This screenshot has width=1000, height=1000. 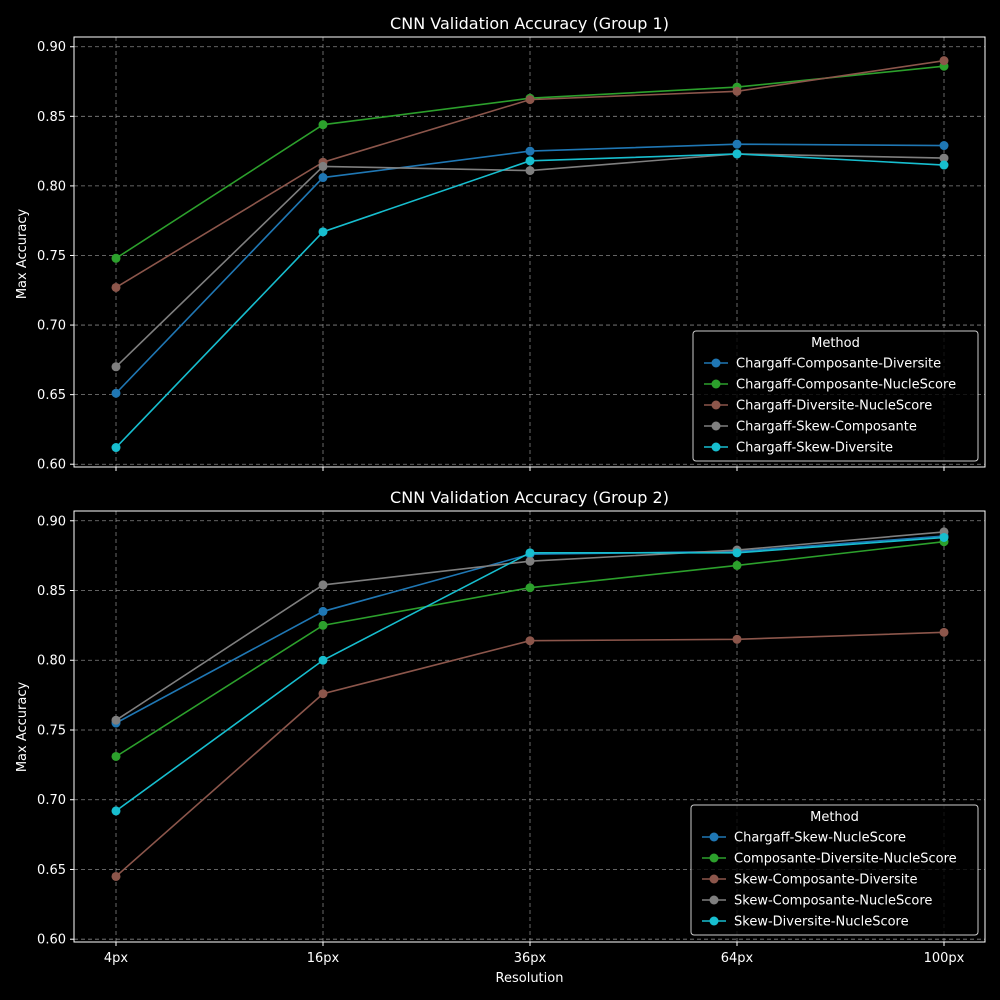 What do you see at coordinates (944, 958) in the screenshot?
I see `x-tick-label: 100px` at bounding box center [944, 958].